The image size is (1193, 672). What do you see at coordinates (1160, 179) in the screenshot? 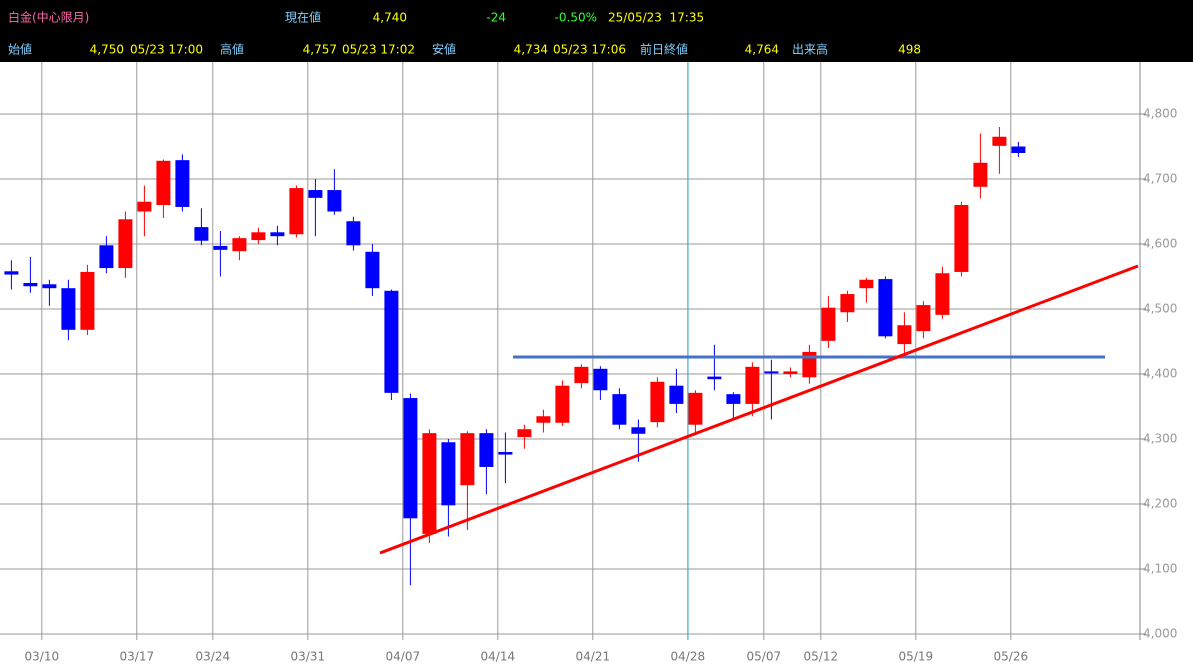
I see `y-tick-label: 4,700` at bounding box center [1160, 179].